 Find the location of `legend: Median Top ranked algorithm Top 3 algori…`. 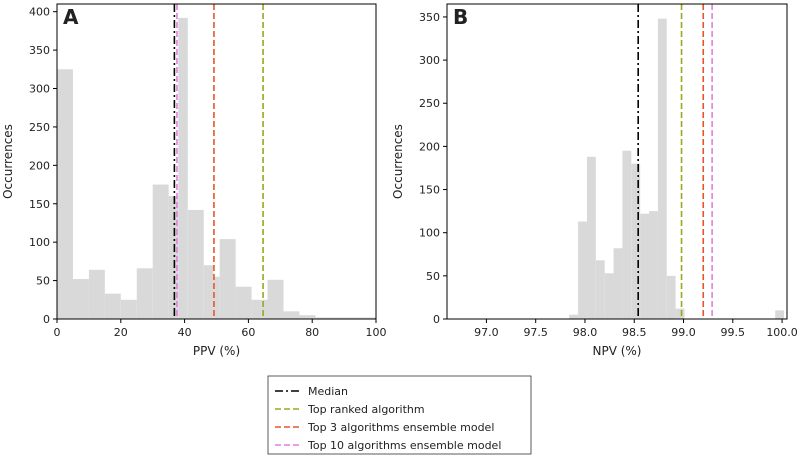

legend: Median Top ranked algorithm Top 3 algori… is located at coordinates (399, 415).